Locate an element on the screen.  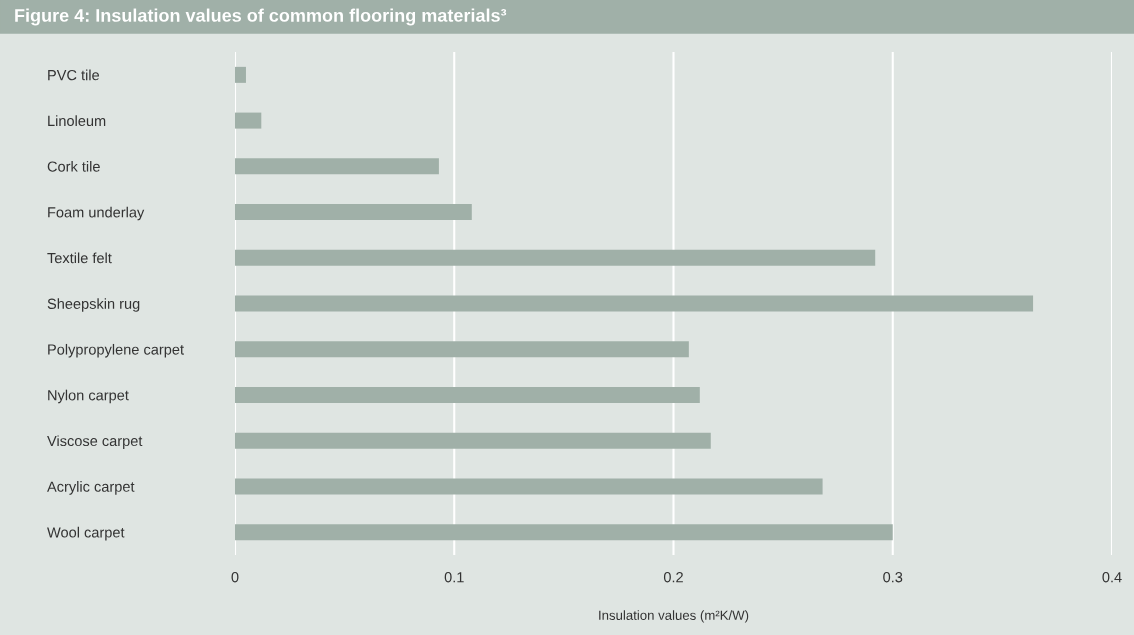
y-tick-label: Wool carpet is located at coordinates (86, 533).